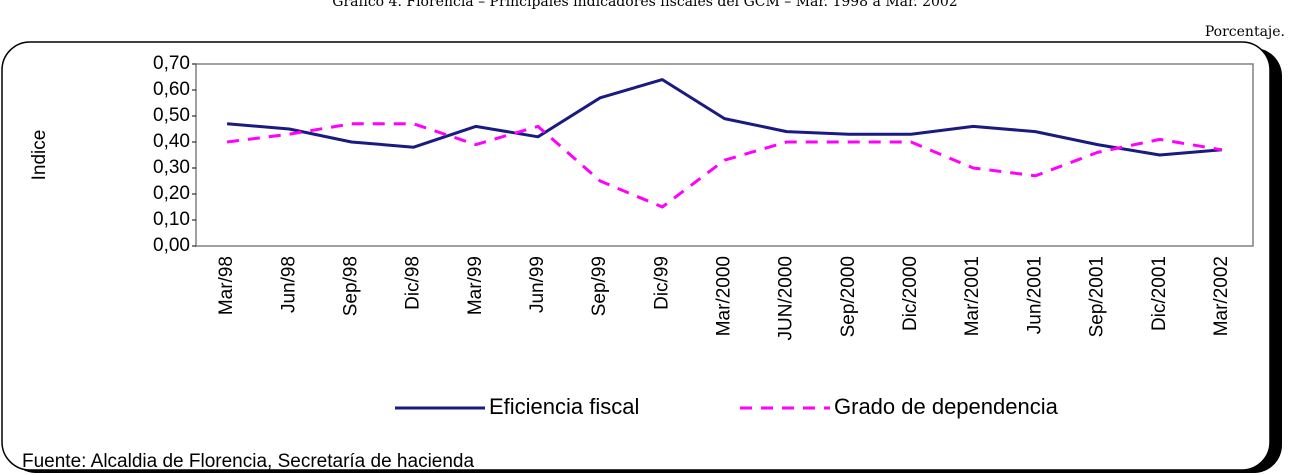  I want to click on x-tick-label: Mar/2000, so click(724, 296).